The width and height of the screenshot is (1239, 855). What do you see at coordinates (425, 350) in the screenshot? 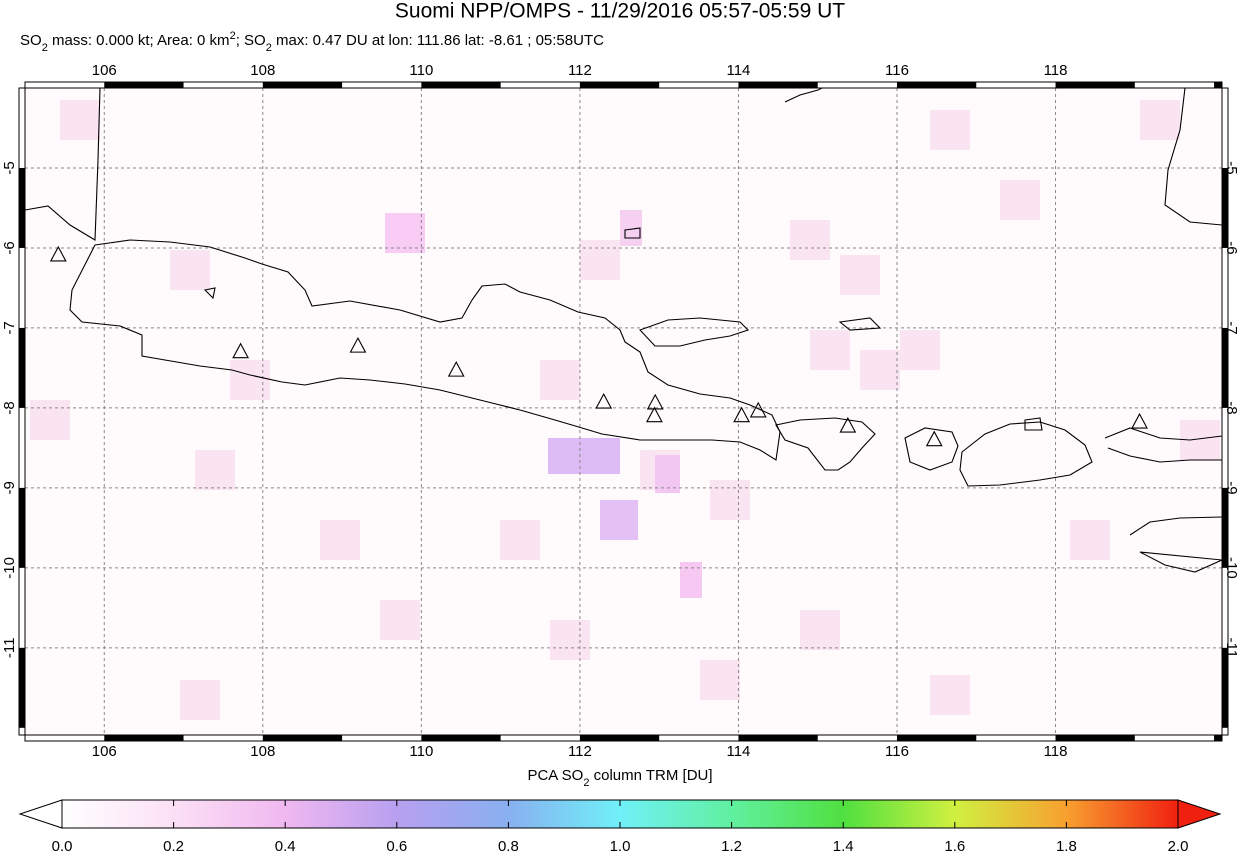
I see `coastline-java` at bounding box center [425, 350].